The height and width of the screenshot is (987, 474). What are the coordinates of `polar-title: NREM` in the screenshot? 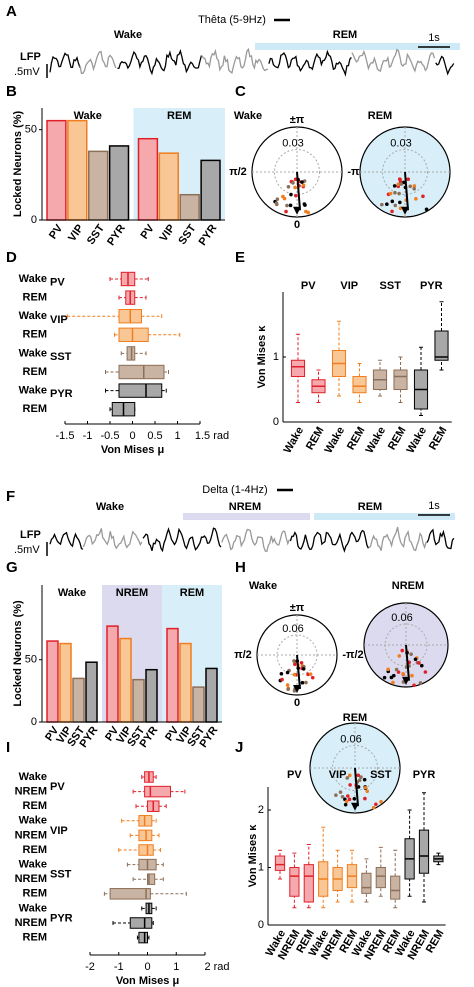 It's located at (408, 586).